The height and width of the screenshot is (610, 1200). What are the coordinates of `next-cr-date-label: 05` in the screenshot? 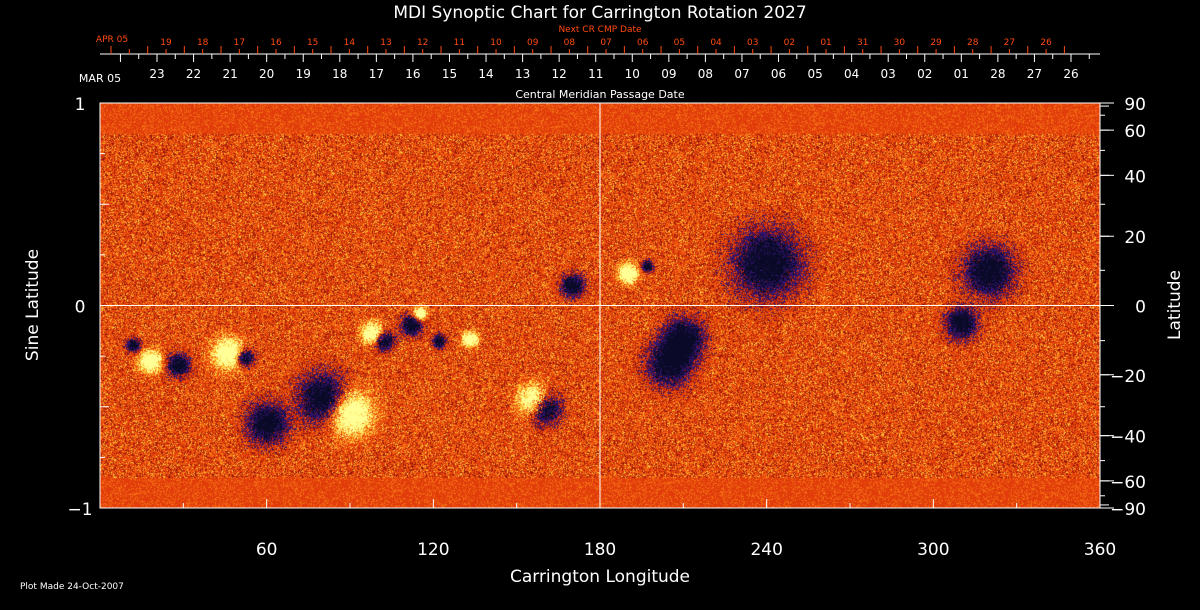 It's located at (679, 43).